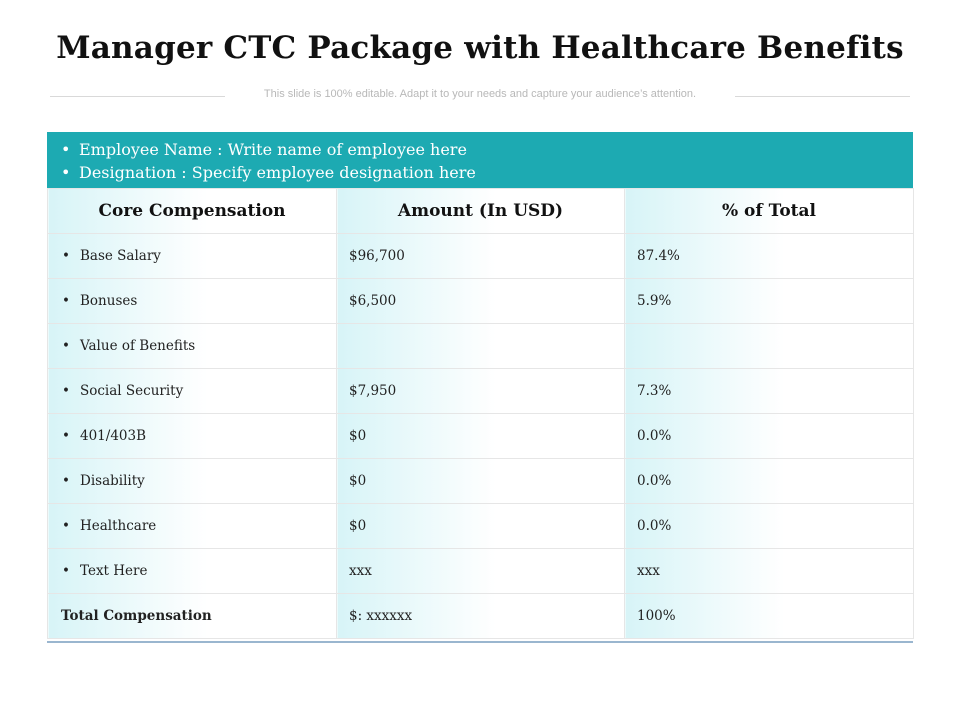 The width and height of the screenshot is (960, 720). What do you see at coordinates (192, 481) in the screenshot?
I see `row-label-cell: • Disability` at bounding box center [192, 481].